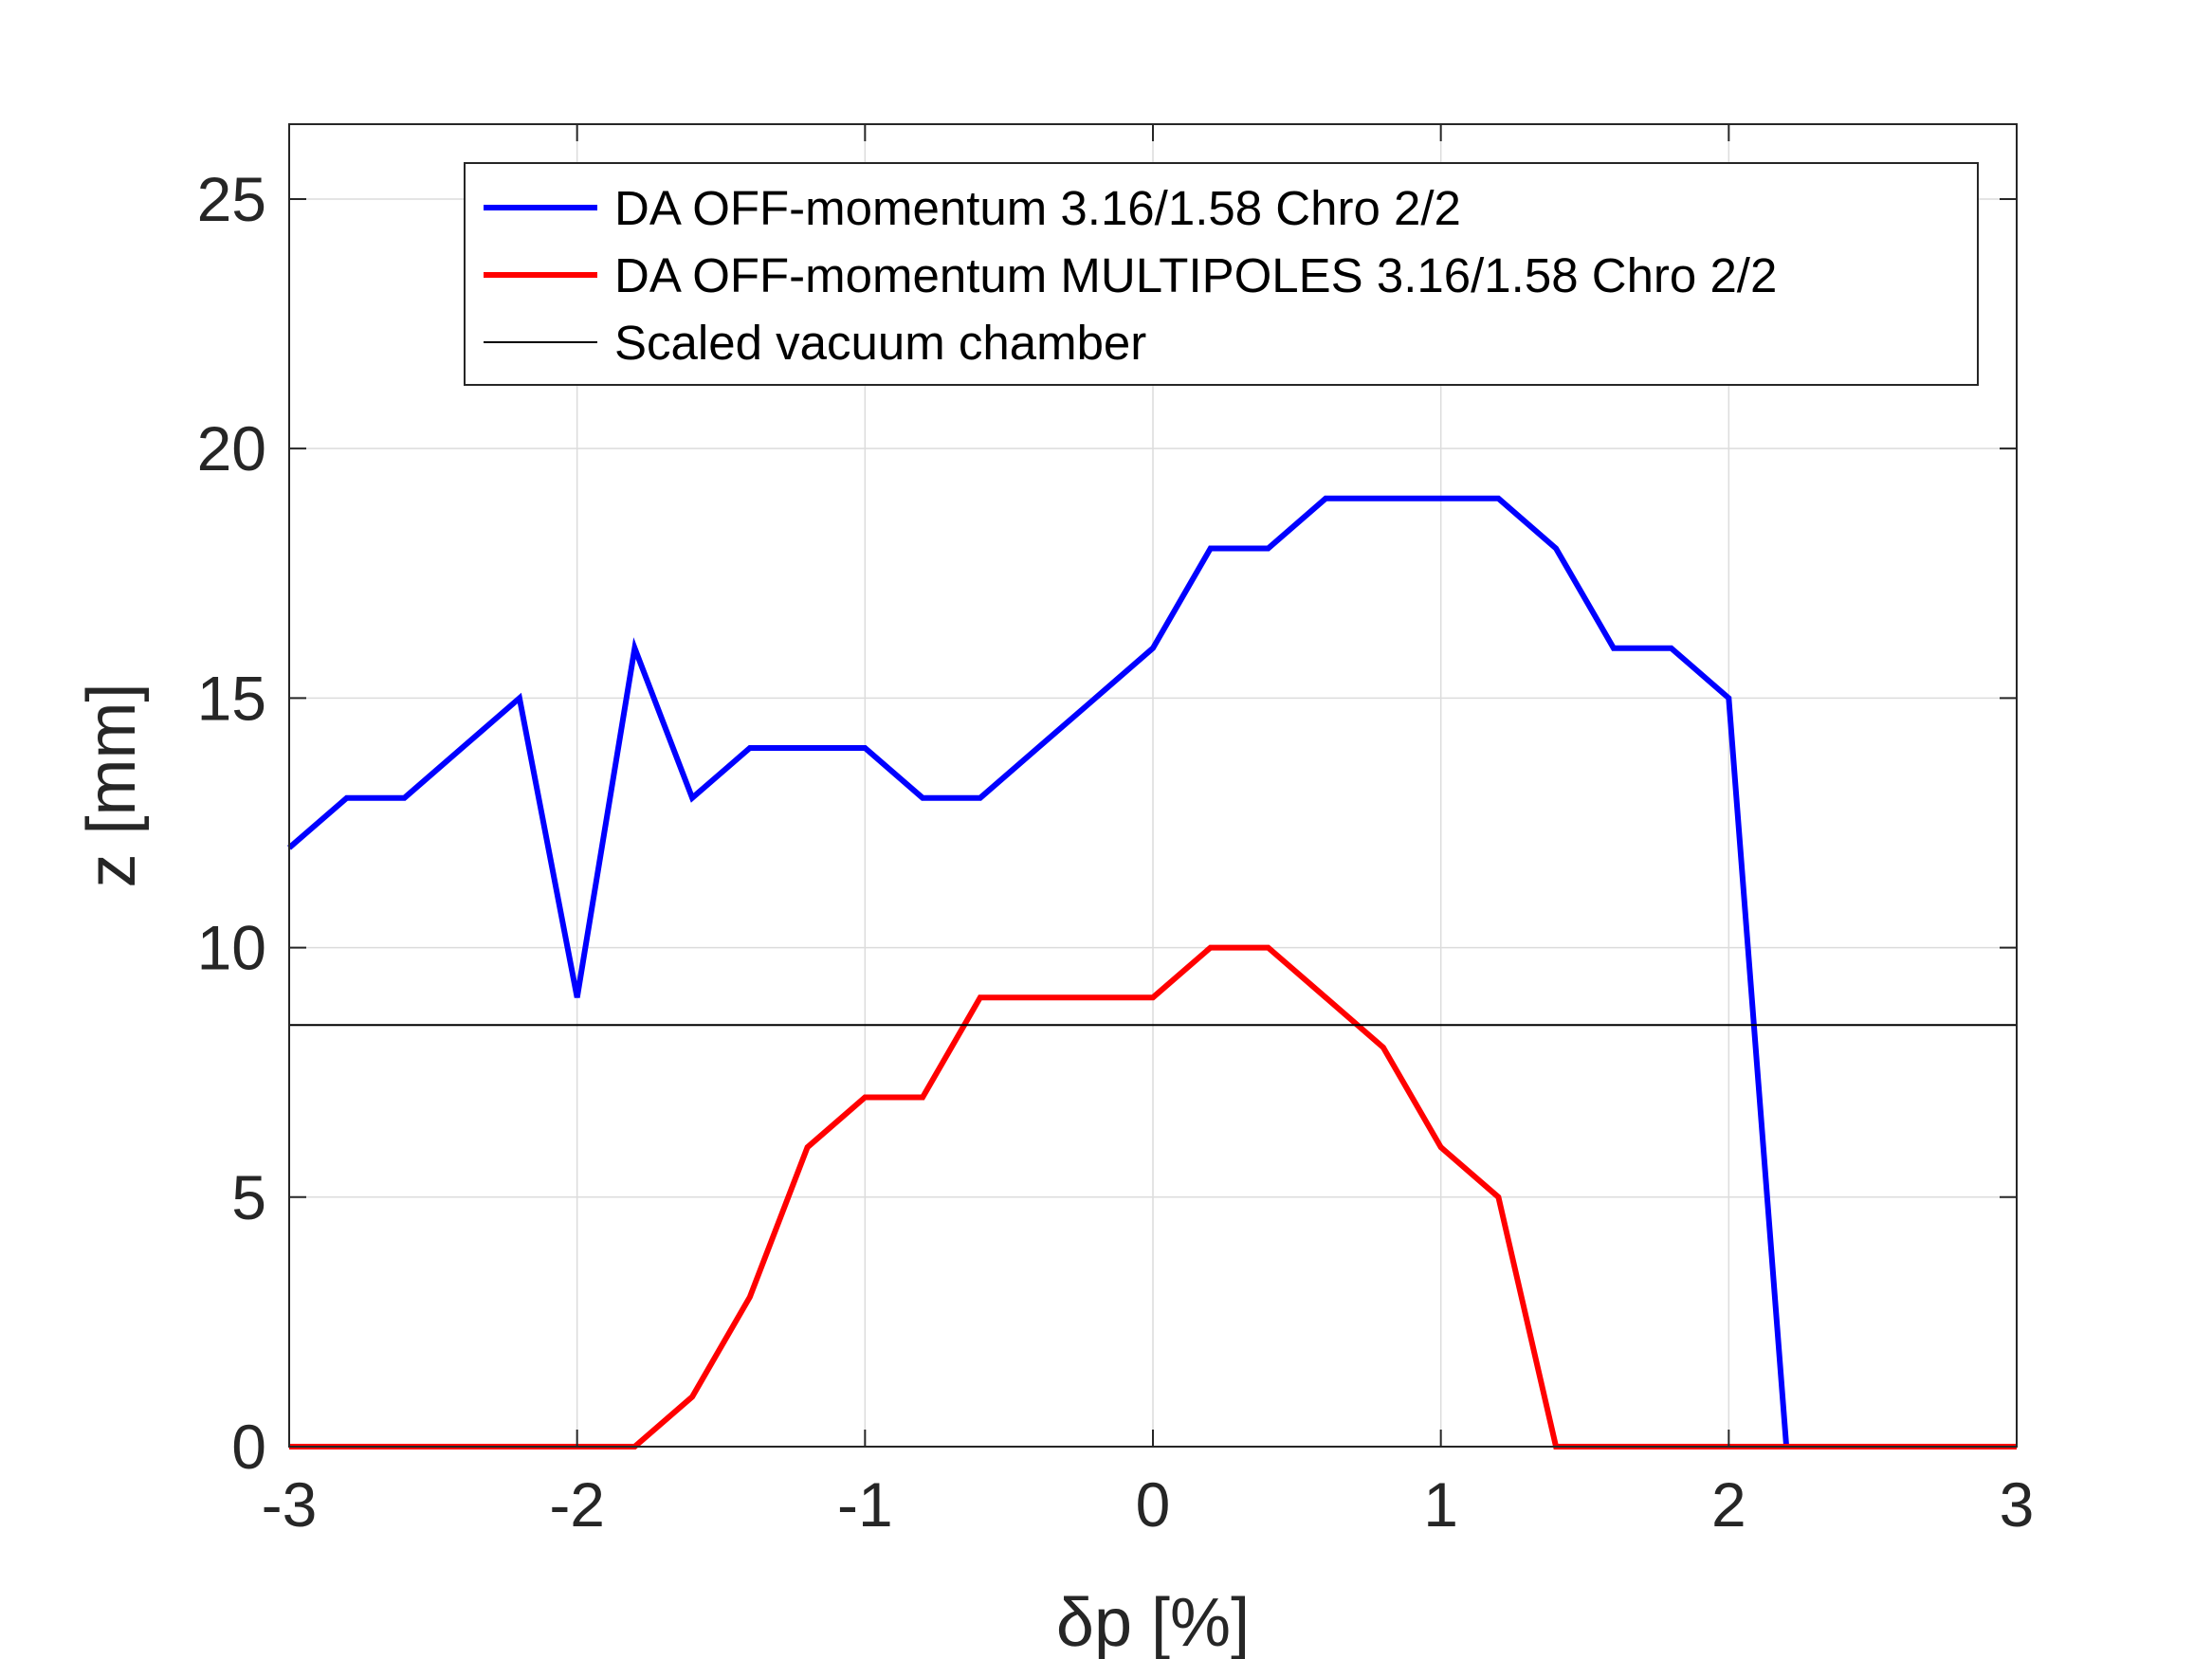 The height and width of the screenshot is (1659, 2212). What do you see at coordinates (1153, 1622) in the screenshot?
I see `x-axis-label: δp [%]` at bounding box center [1153, 1622].